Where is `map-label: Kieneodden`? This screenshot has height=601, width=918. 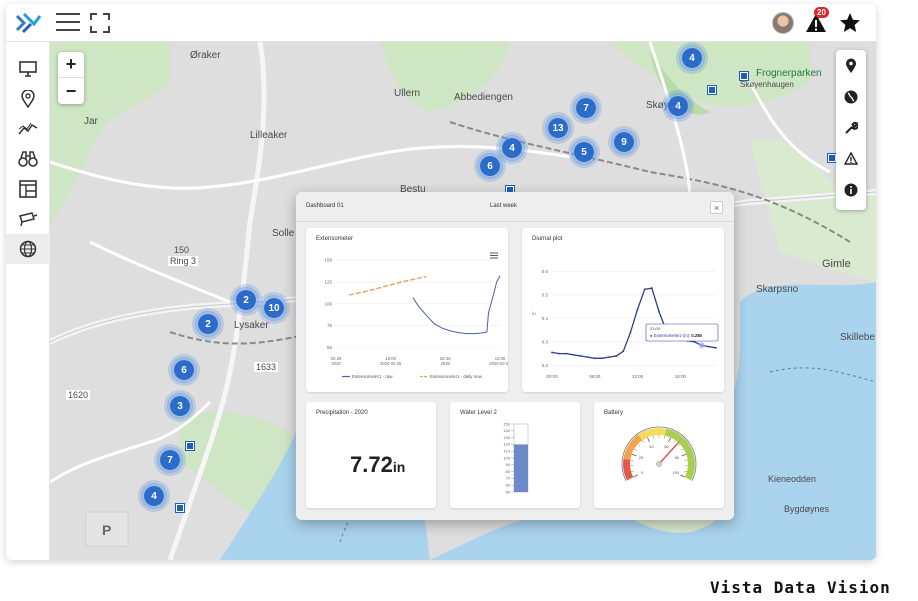
map-label: Kieneodden is located at coordinates (792, 479).